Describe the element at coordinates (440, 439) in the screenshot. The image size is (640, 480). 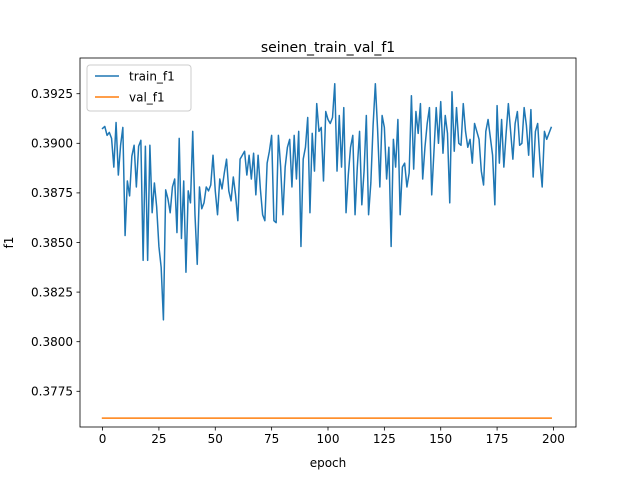
I see `x-tick-label: 150` at that location.